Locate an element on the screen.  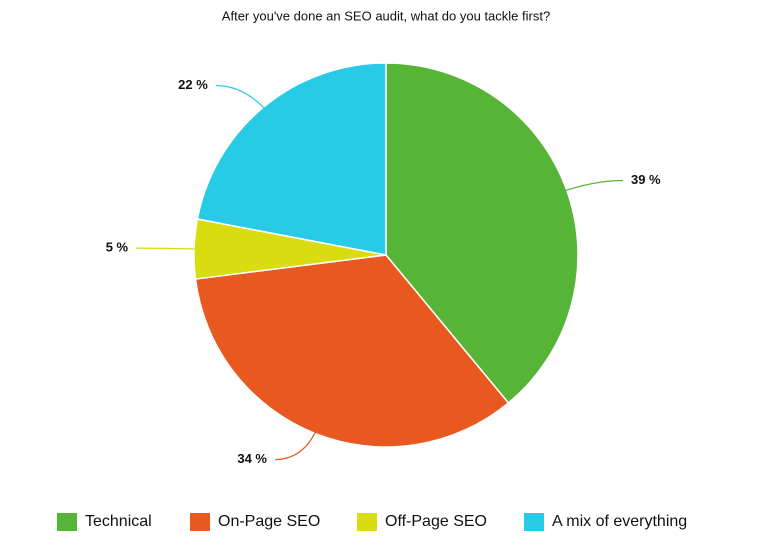
data-label: 34 % is located at coordinates (252, 458).